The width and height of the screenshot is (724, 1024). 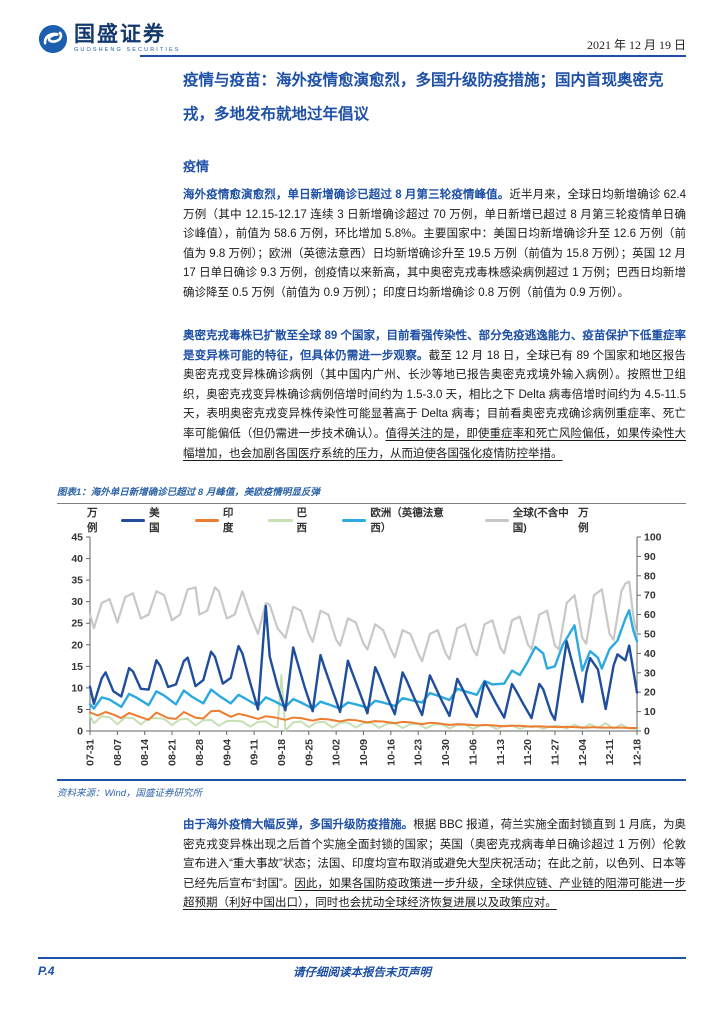 I want to click on right-tick-label: 60, so click(x=650, y=615).